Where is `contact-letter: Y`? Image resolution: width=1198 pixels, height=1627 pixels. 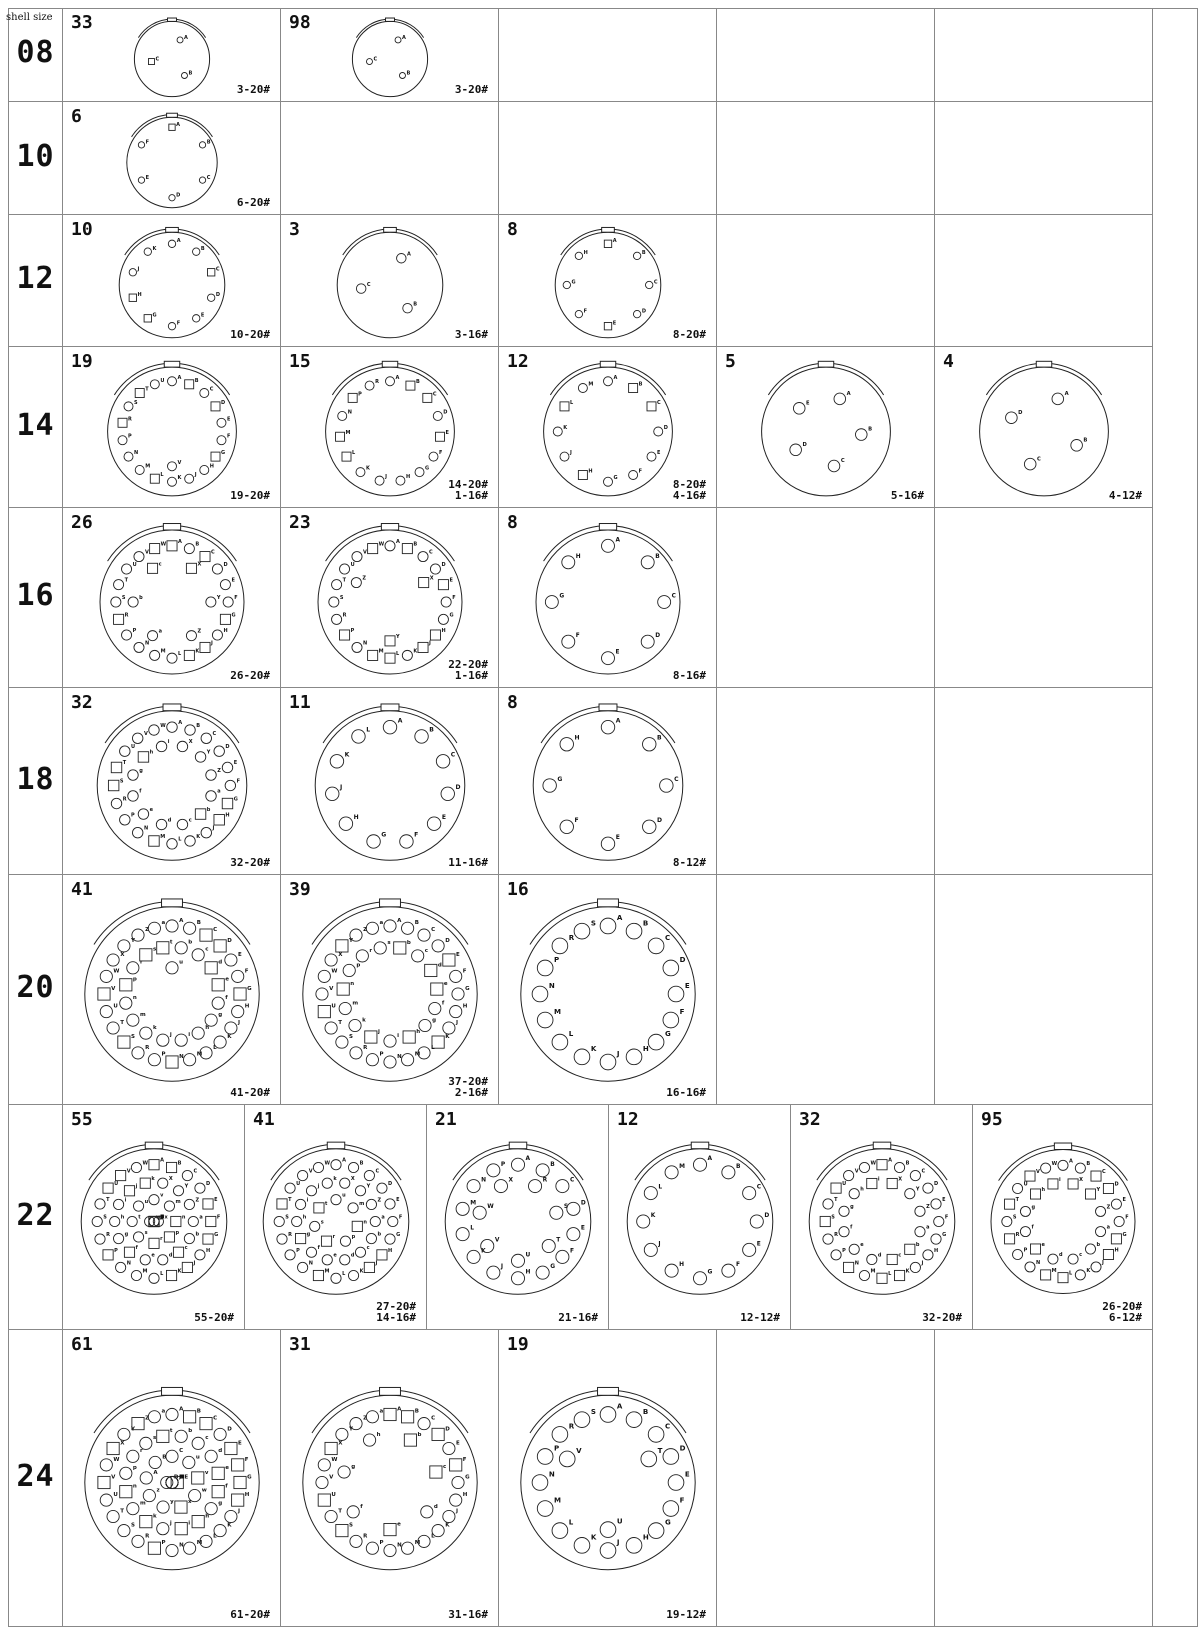
contact-letter: Y is located at coordinates (133, 941).